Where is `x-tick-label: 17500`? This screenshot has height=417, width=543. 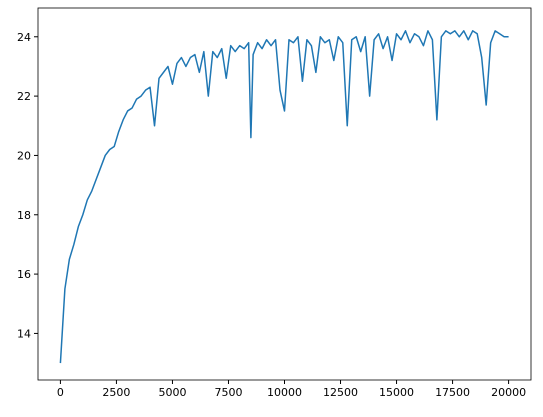 x-tick-label: 17500 is located at coordinates (452, 392).